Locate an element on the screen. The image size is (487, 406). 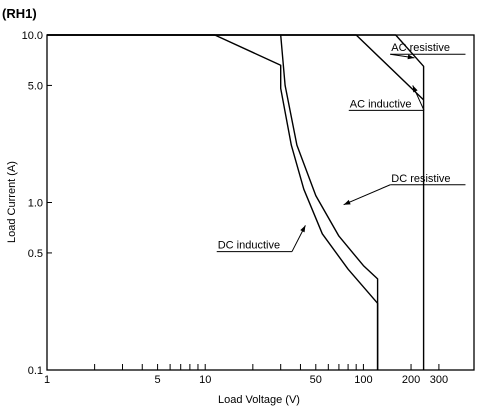
x-tick-label-5: 5 is located at coordinates (158, 380).